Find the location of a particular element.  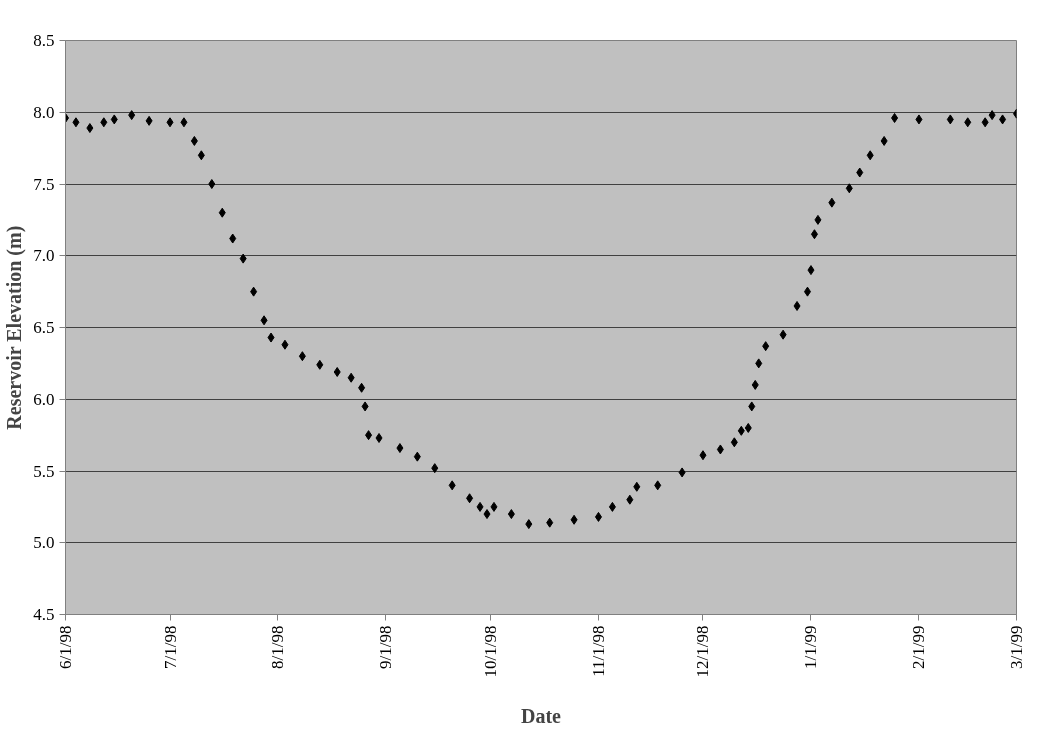

y-tick-label: 5.5 is located at coordinates (44, 471).